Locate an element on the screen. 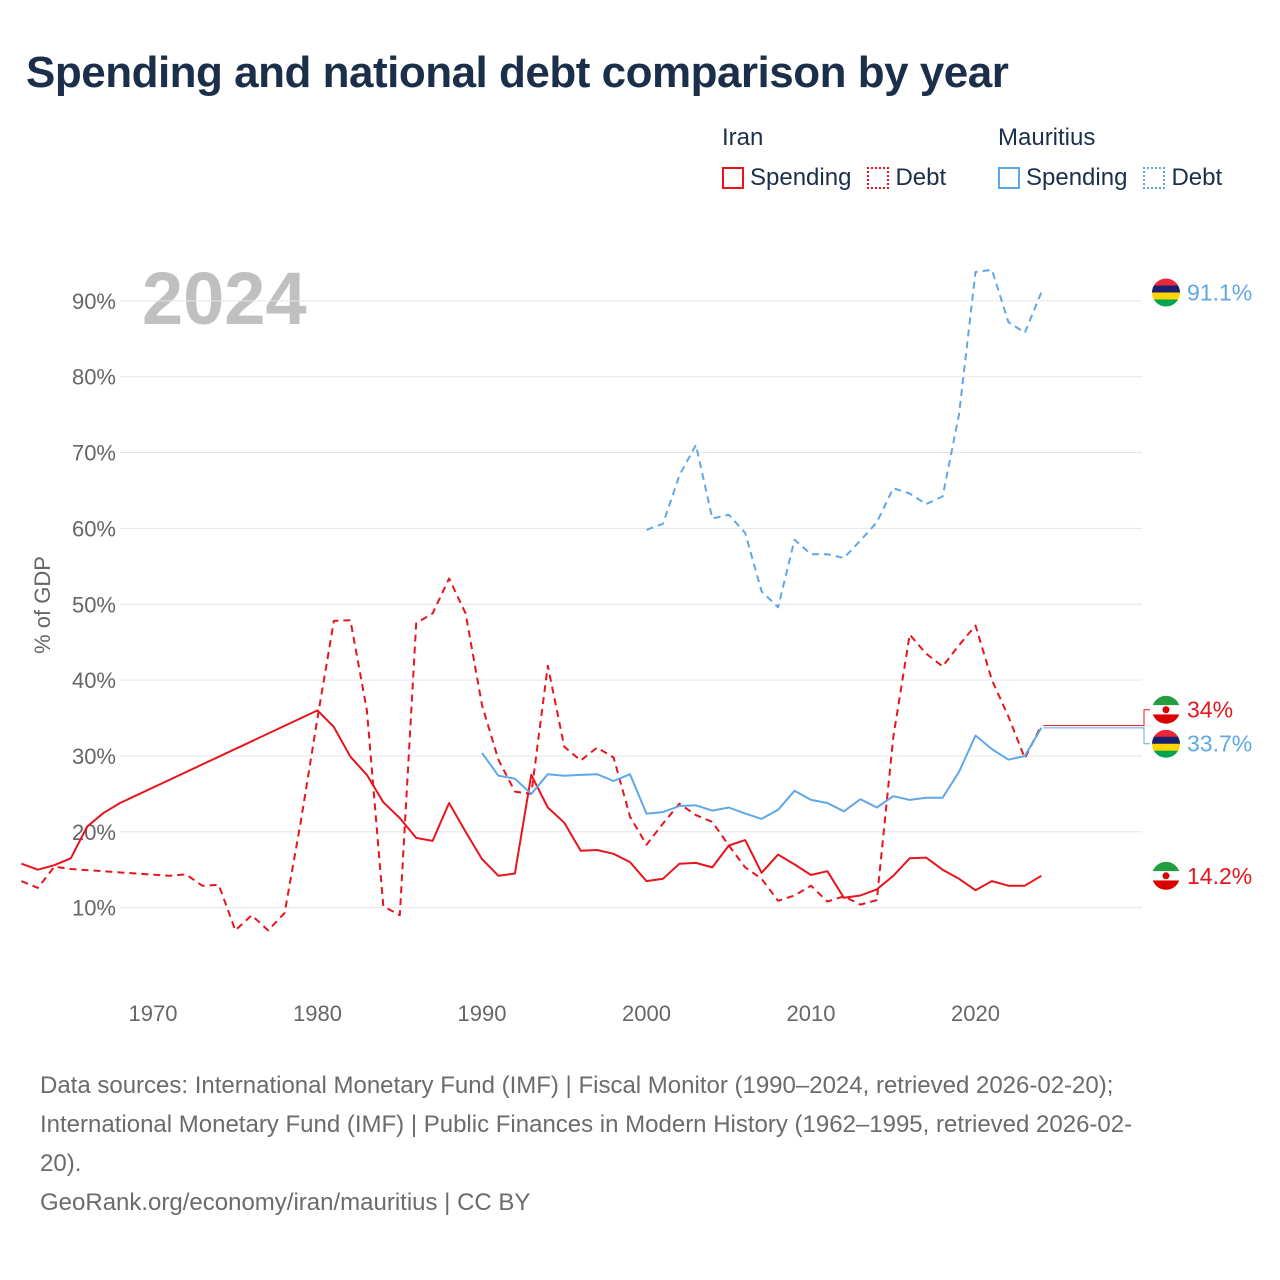 Image resolution: width=1280 pixels, height=1280 pixels. series-line-iran-spending is located at coordinates (531, 804).